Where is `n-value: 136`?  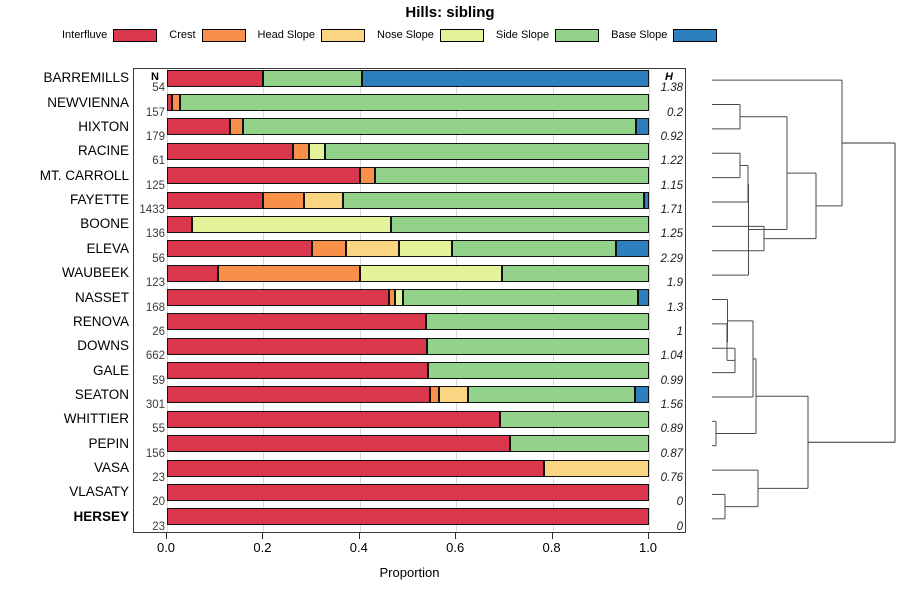
n-value: 136 is located at coordinates (155, 234).